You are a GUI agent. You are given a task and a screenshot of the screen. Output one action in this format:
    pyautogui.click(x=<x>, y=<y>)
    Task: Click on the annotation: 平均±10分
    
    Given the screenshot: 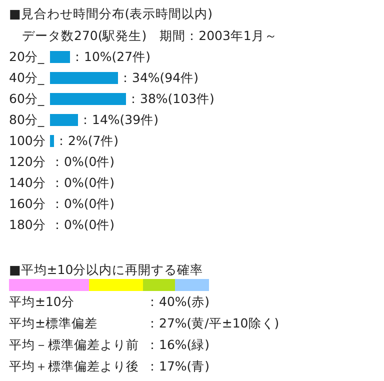 What is the action you would take?
    pyautogui.click(x=41, y=301)
    